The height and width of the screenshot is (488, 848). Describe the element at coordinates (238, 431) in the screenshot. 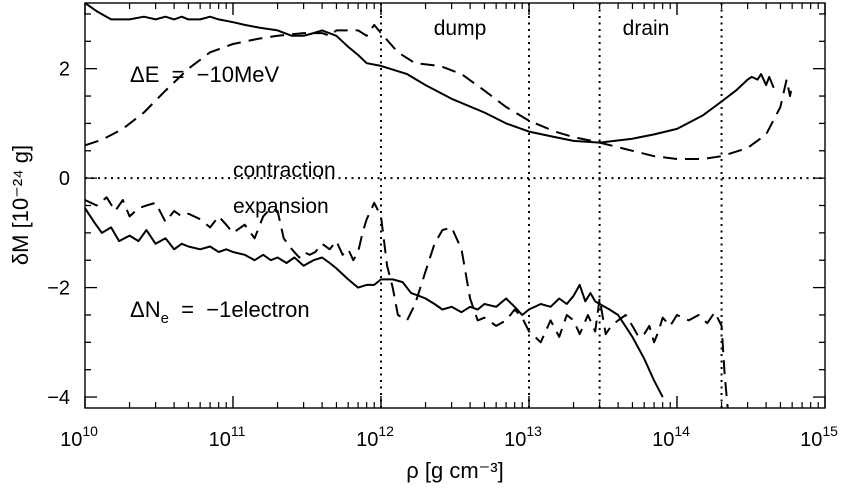

I see `x-tick-exponent: 11` at that location.